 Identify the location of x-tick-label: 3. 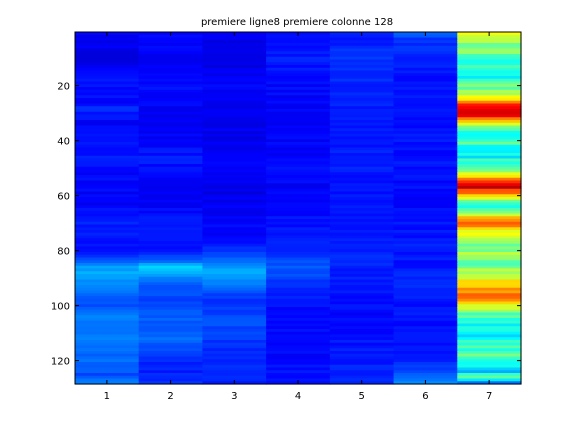
(234, 396).